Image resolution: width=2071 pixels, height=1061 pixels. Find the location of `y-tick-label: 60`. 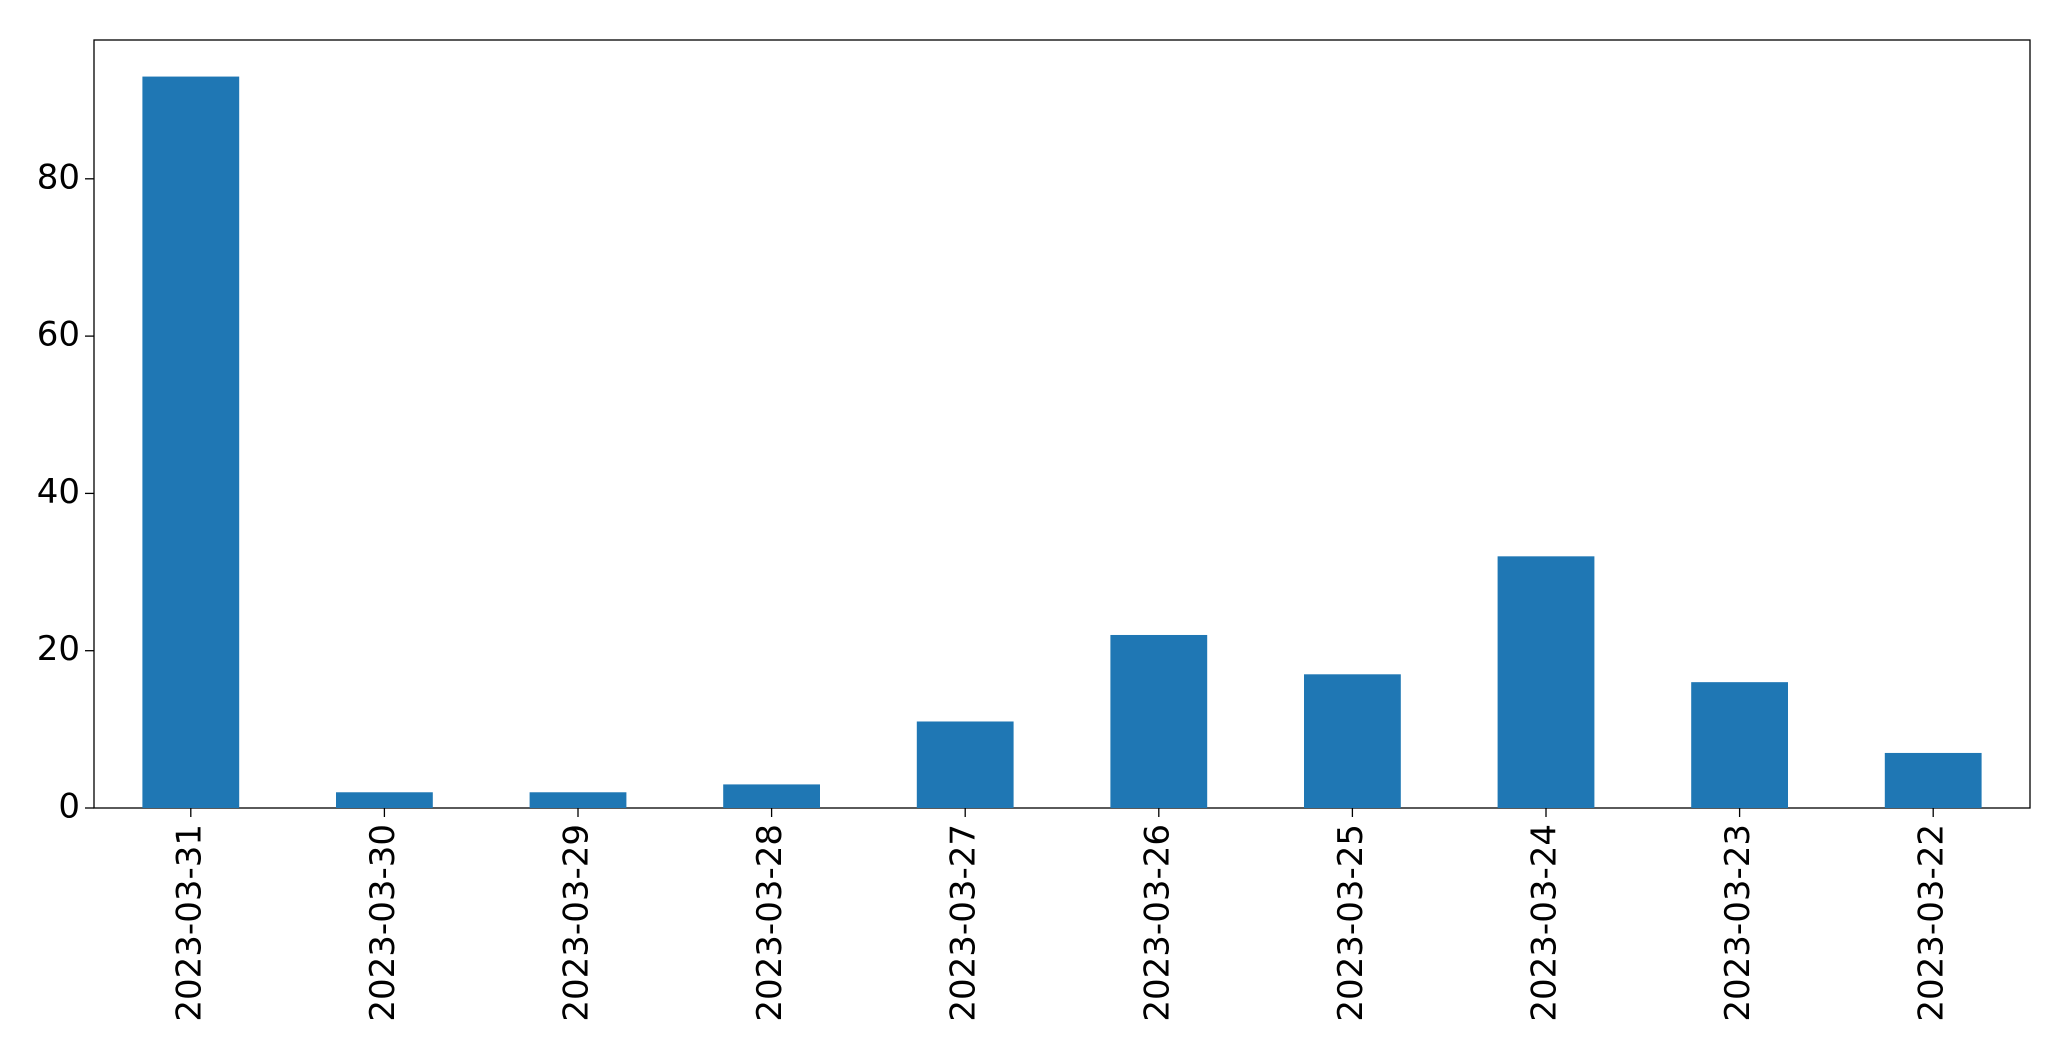

y-tick-label: 60 is located at coordinates (58, 335).